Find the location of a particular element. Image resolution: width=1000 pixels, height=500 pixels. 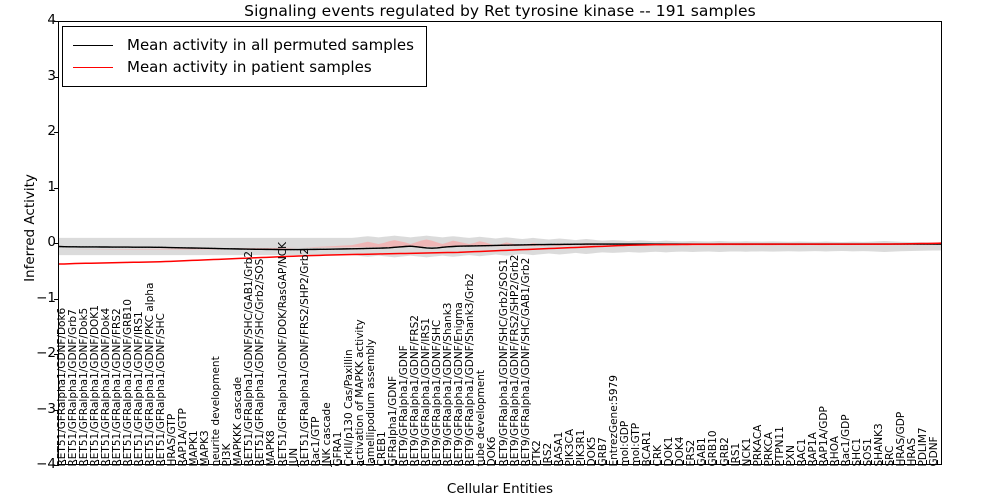

x-tick-label: RET51/GFRalpha1/GDNF/PKC alpha is located at coordinates (149, 374).